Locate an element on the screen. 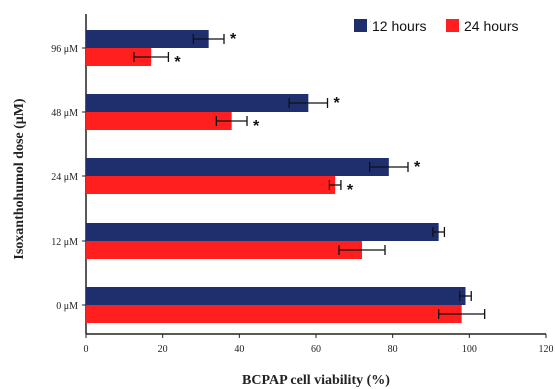  y-tick-label: 96 μM is located at coordinates (64, 49).